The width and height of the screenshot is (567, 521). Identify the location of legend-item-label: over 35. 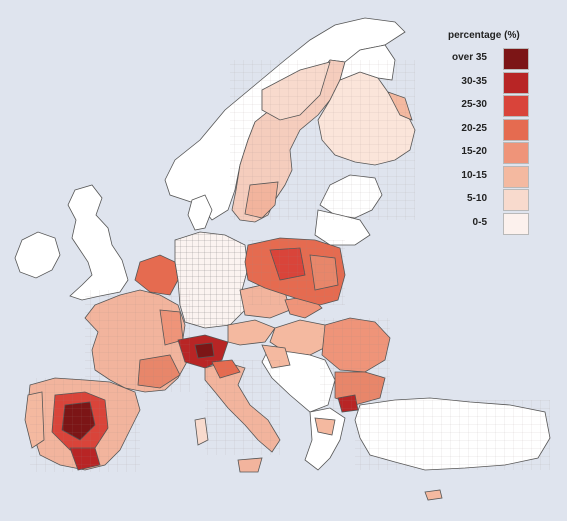
(469, 57).